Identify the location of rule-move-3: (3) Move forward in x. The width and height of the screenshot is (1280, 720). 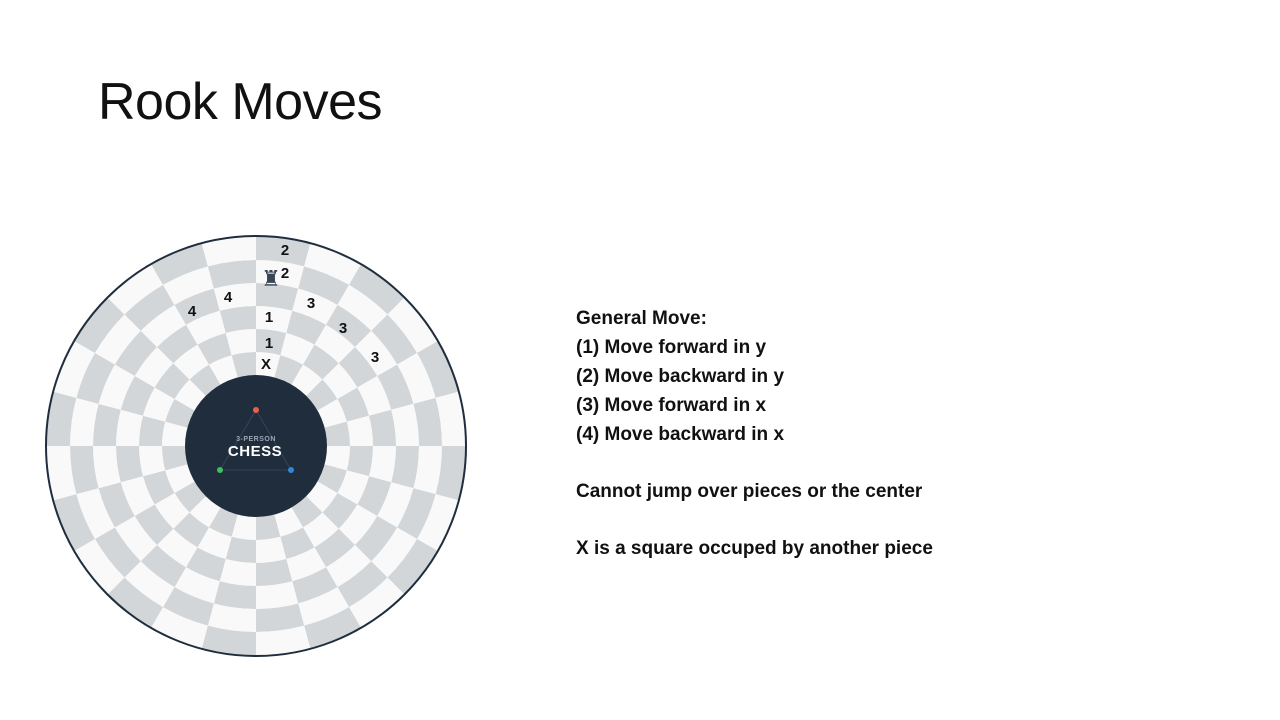
(671, 405).